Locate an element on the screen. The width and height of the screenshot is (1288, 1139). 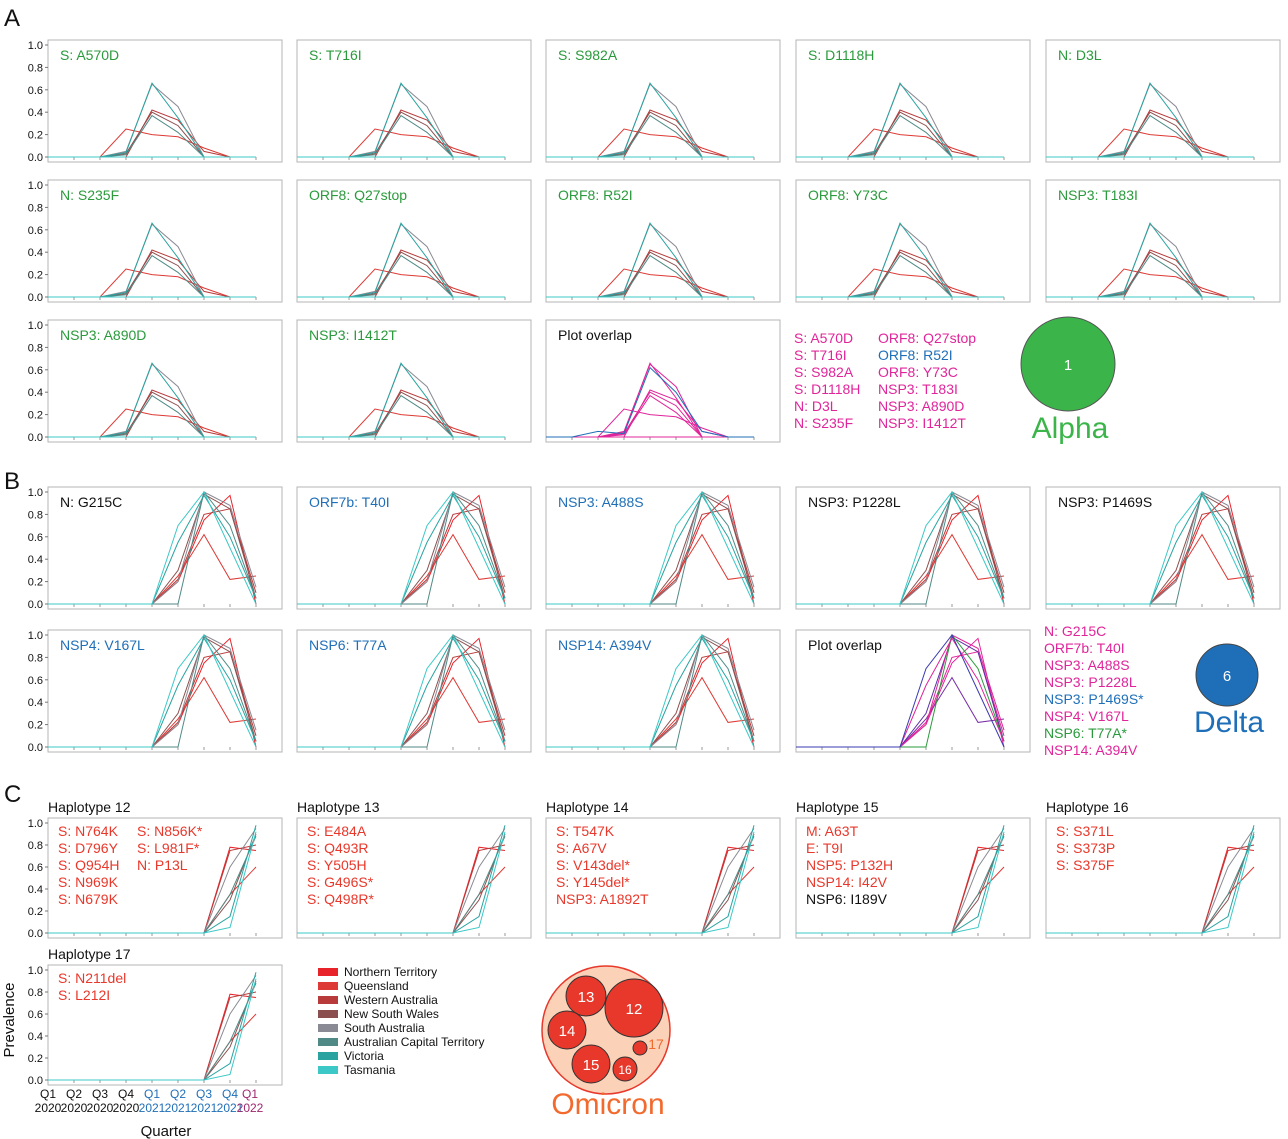
alpha-list-item: S: S982A is located at coordinates (824, 372).